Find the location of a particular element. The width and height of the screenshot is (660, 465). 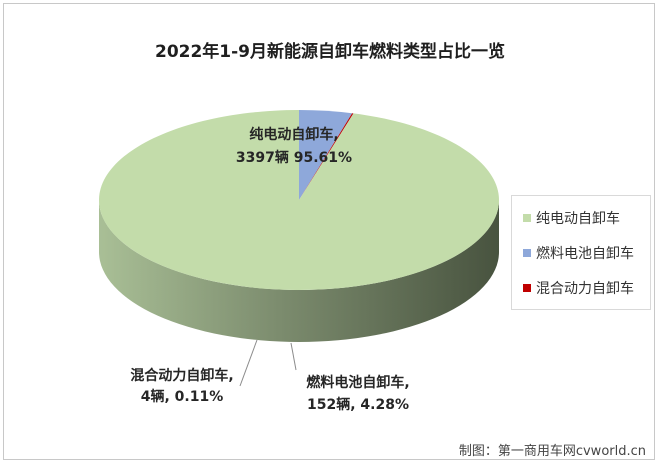

legend-item-hybrid: 混合动力自卸车 is located at coordinates (578, 288).